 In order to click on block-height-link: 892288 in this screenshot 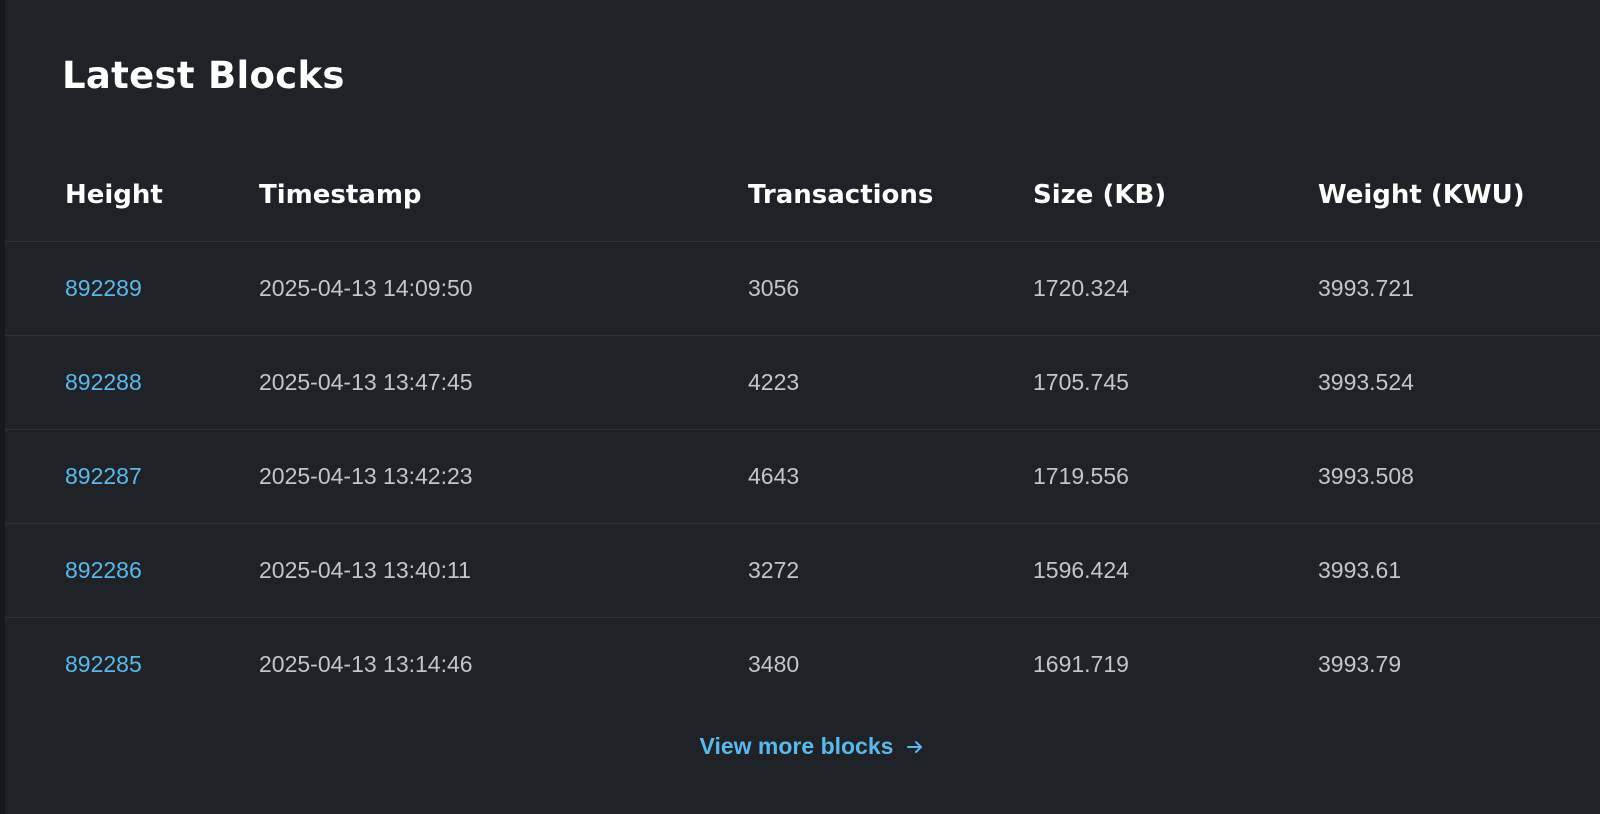, I will do `click(103, 382)`.